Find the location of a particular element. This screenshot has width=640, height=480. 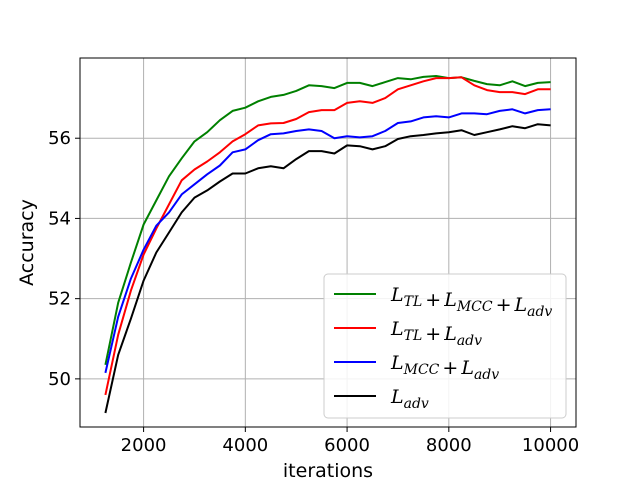

y-tick-label: 52 is located at coordinates (59, 299).